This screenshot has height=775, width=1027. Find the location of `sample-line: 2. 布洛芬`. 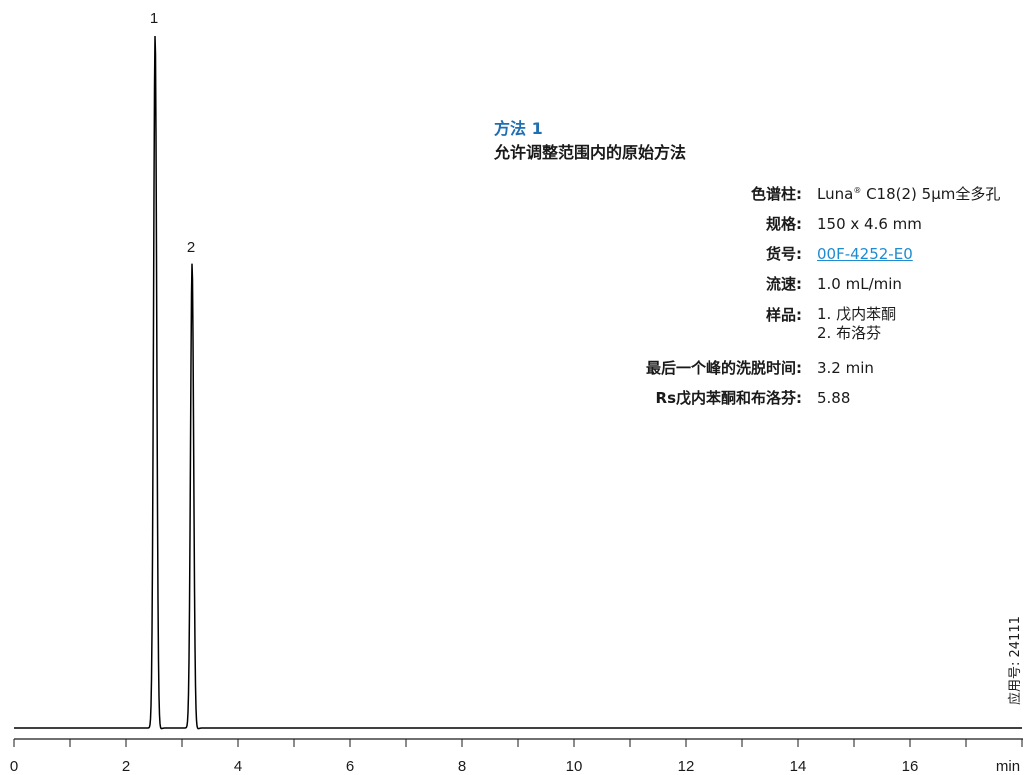

sample-line: 2. 布洛芬 is located at coordinates (849, 333).